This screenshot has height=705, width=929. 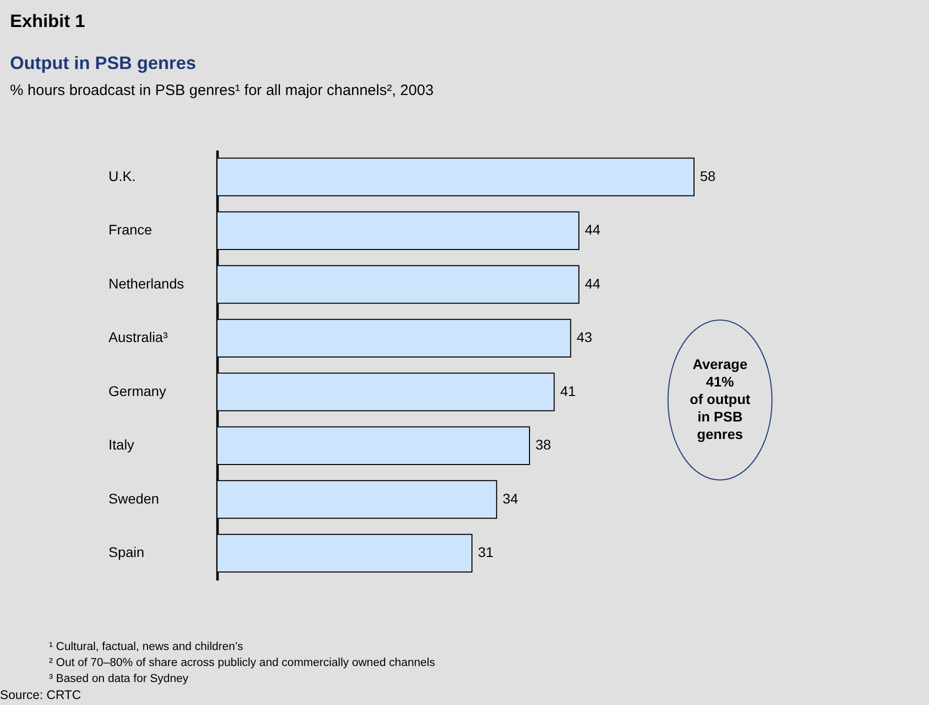 I want to click on text: Exhibit 1, so click(x=48, y=21).